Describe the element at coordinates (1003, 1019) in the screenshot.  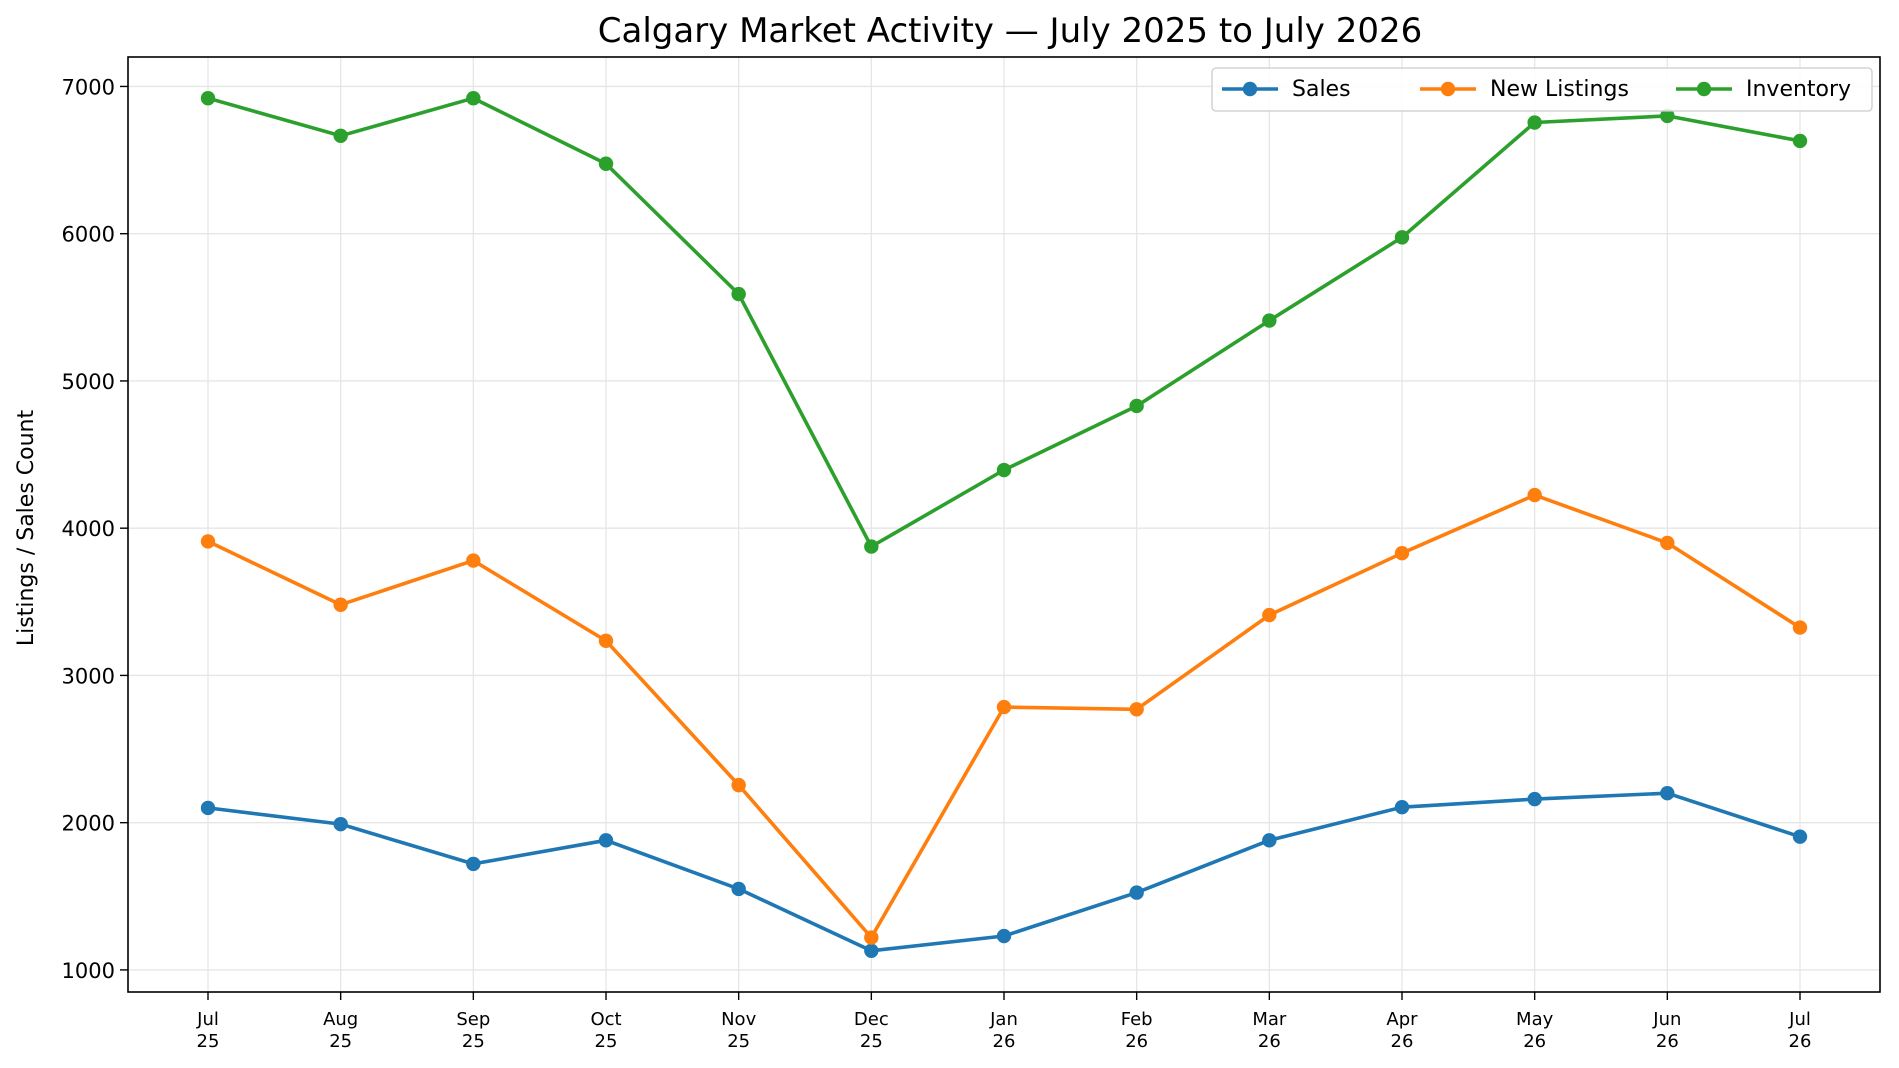
I see `x-tick-label-month: Jan` at that location.